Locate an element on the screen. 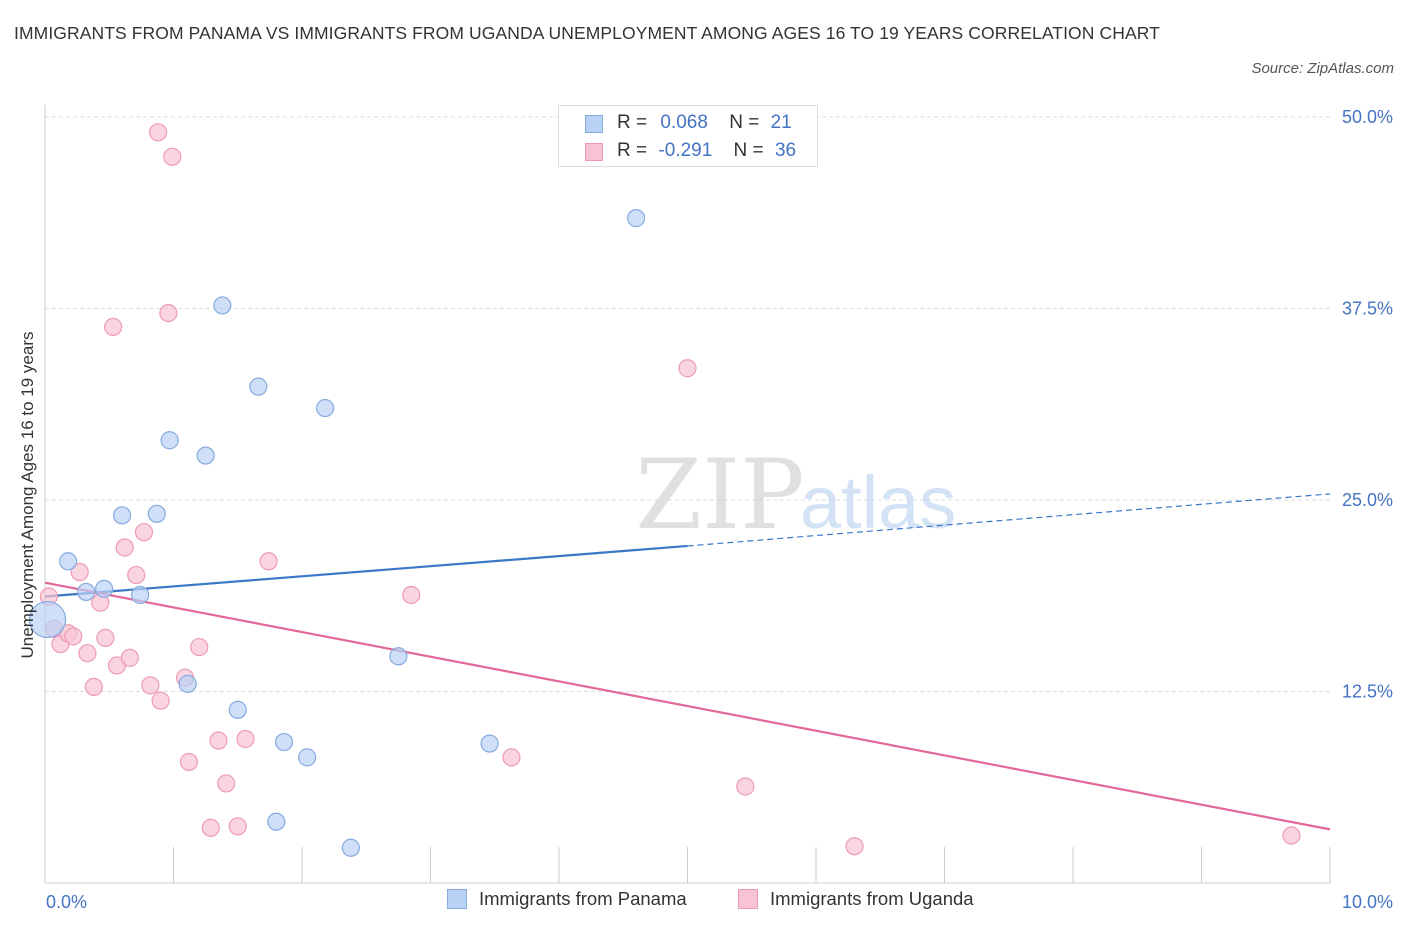 The image size is (1406, 930). panama-legend-swatch is located at coordinates (457, 899).